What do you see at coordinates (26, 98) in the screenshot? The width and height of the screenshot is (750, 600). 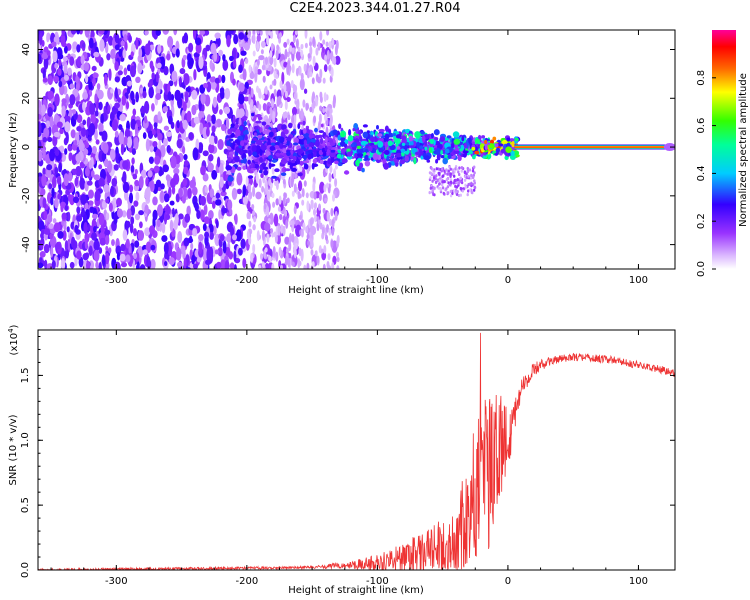 I see `y-tick-label: 20` at bounding box center [26, 98].